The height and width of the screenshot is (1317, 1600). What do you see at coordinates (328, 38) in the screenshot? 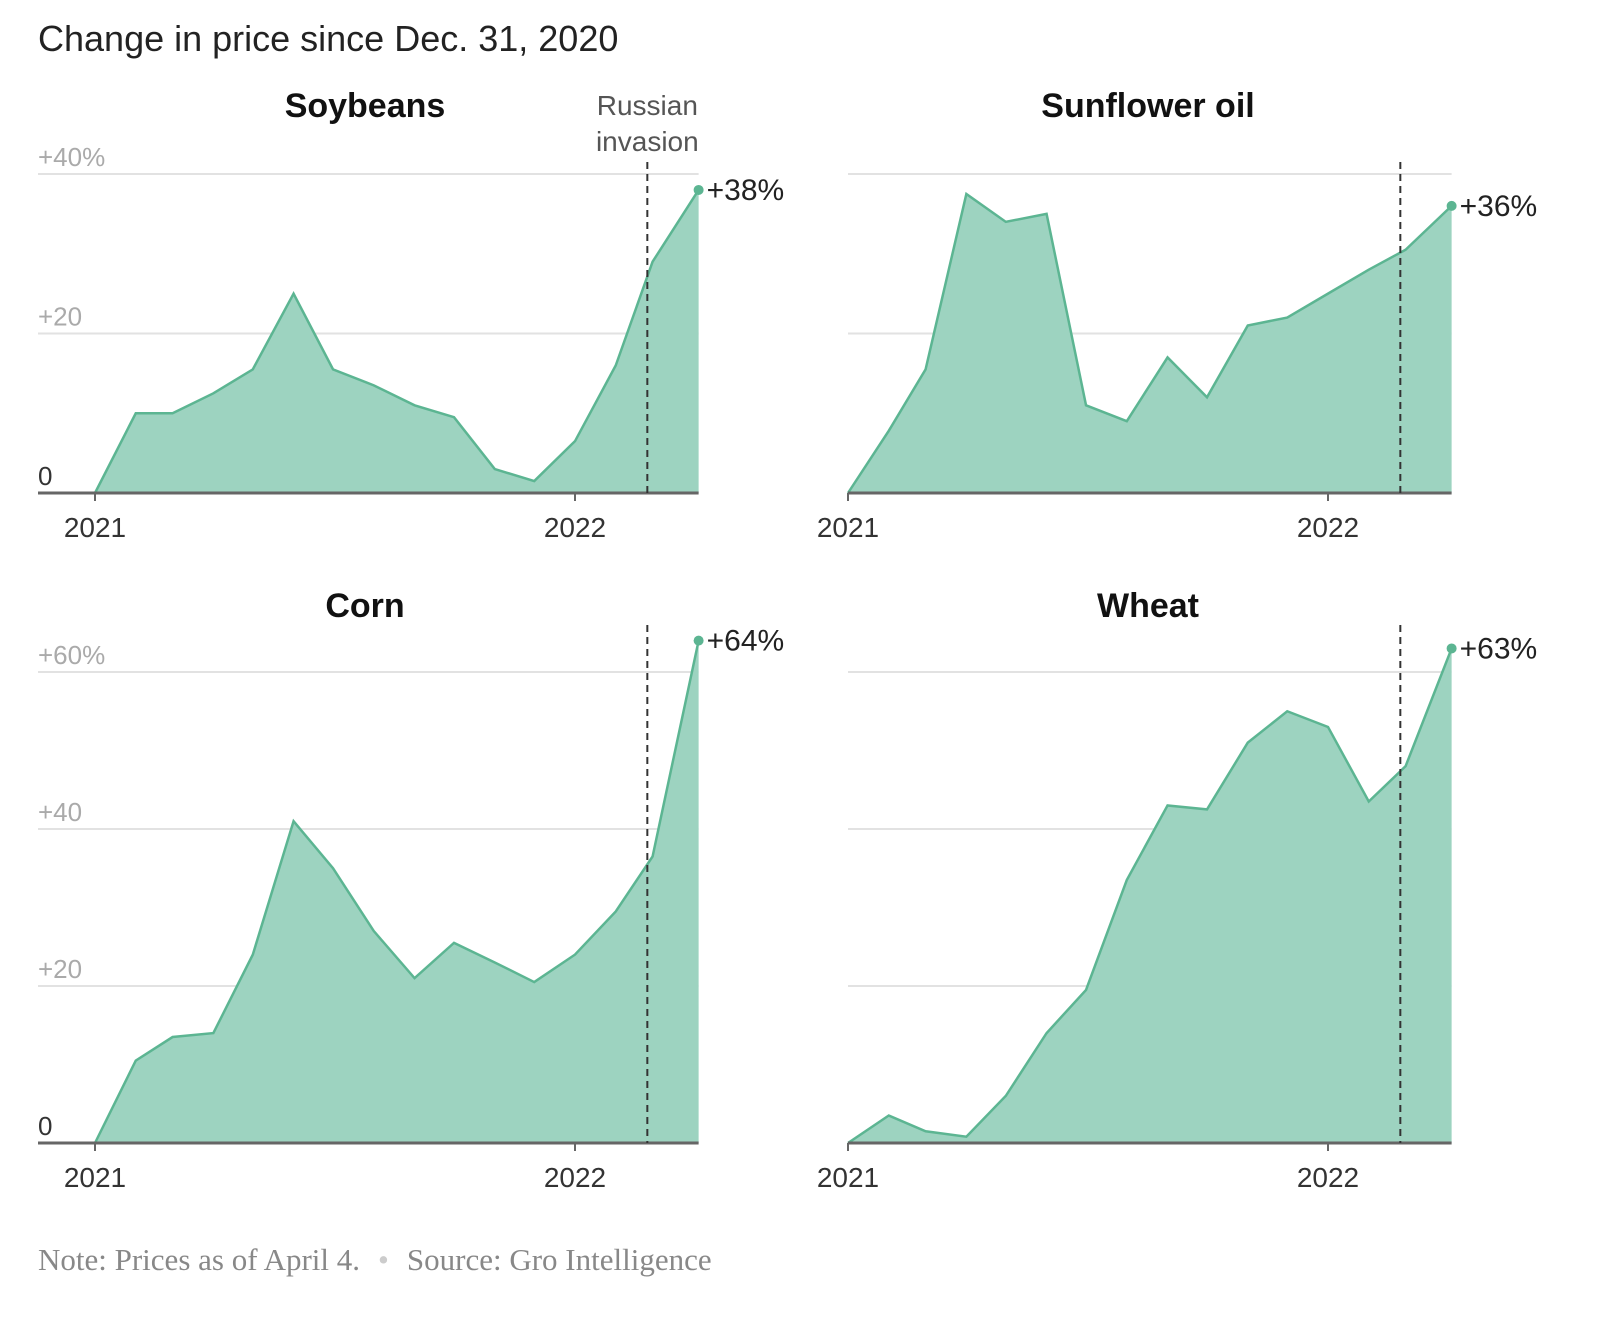
I see `chart-title: Change in price since Dec. 31, 2020` at bounding box center [328, 38].